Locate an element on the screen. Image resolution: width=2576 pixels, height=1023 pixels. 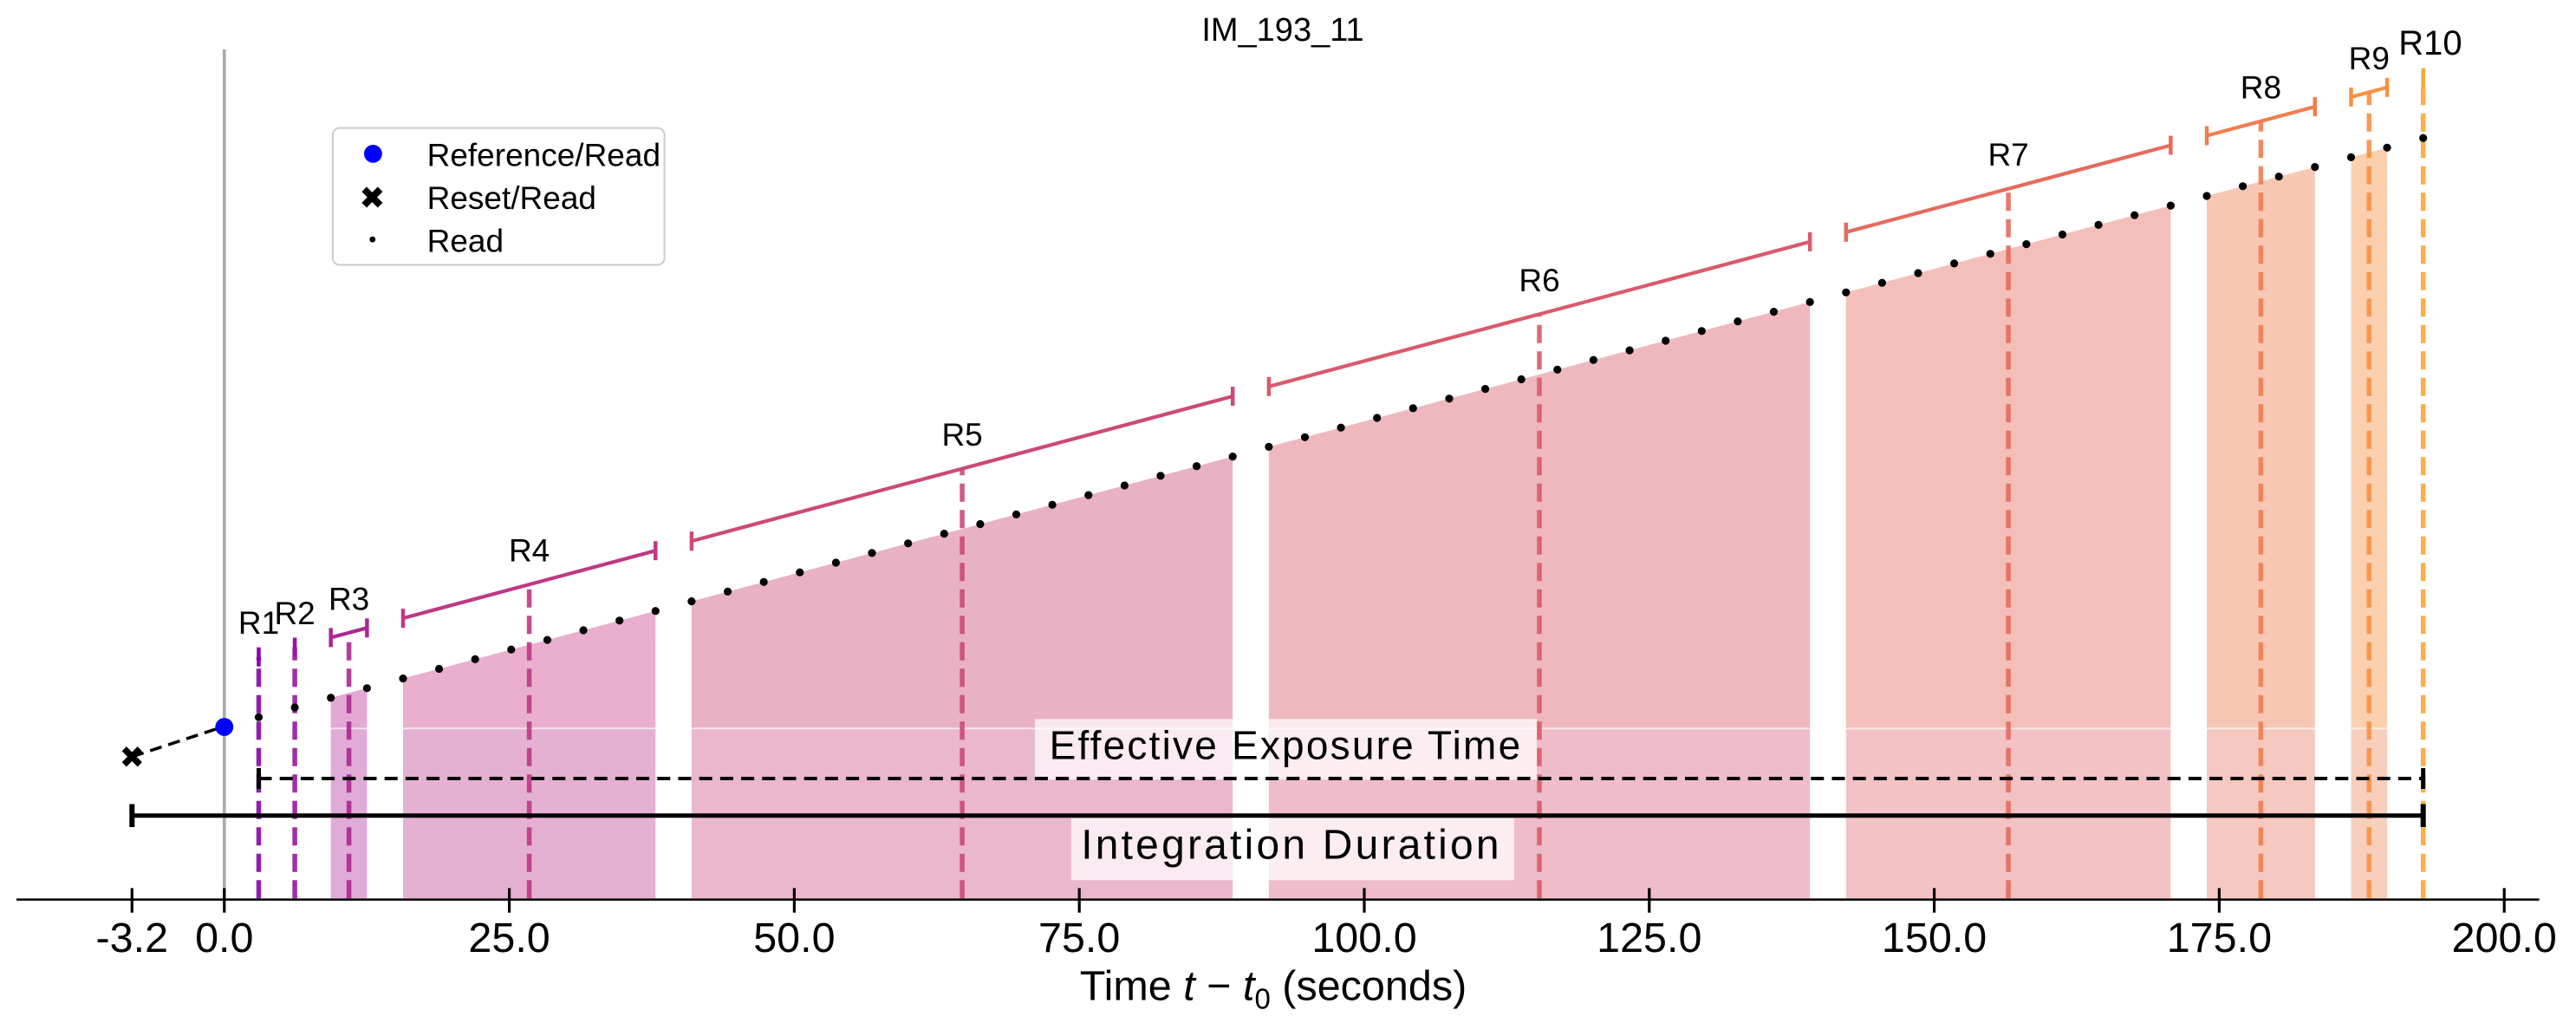
svg-text: Reset/Read is located at coordinates (511, 198).